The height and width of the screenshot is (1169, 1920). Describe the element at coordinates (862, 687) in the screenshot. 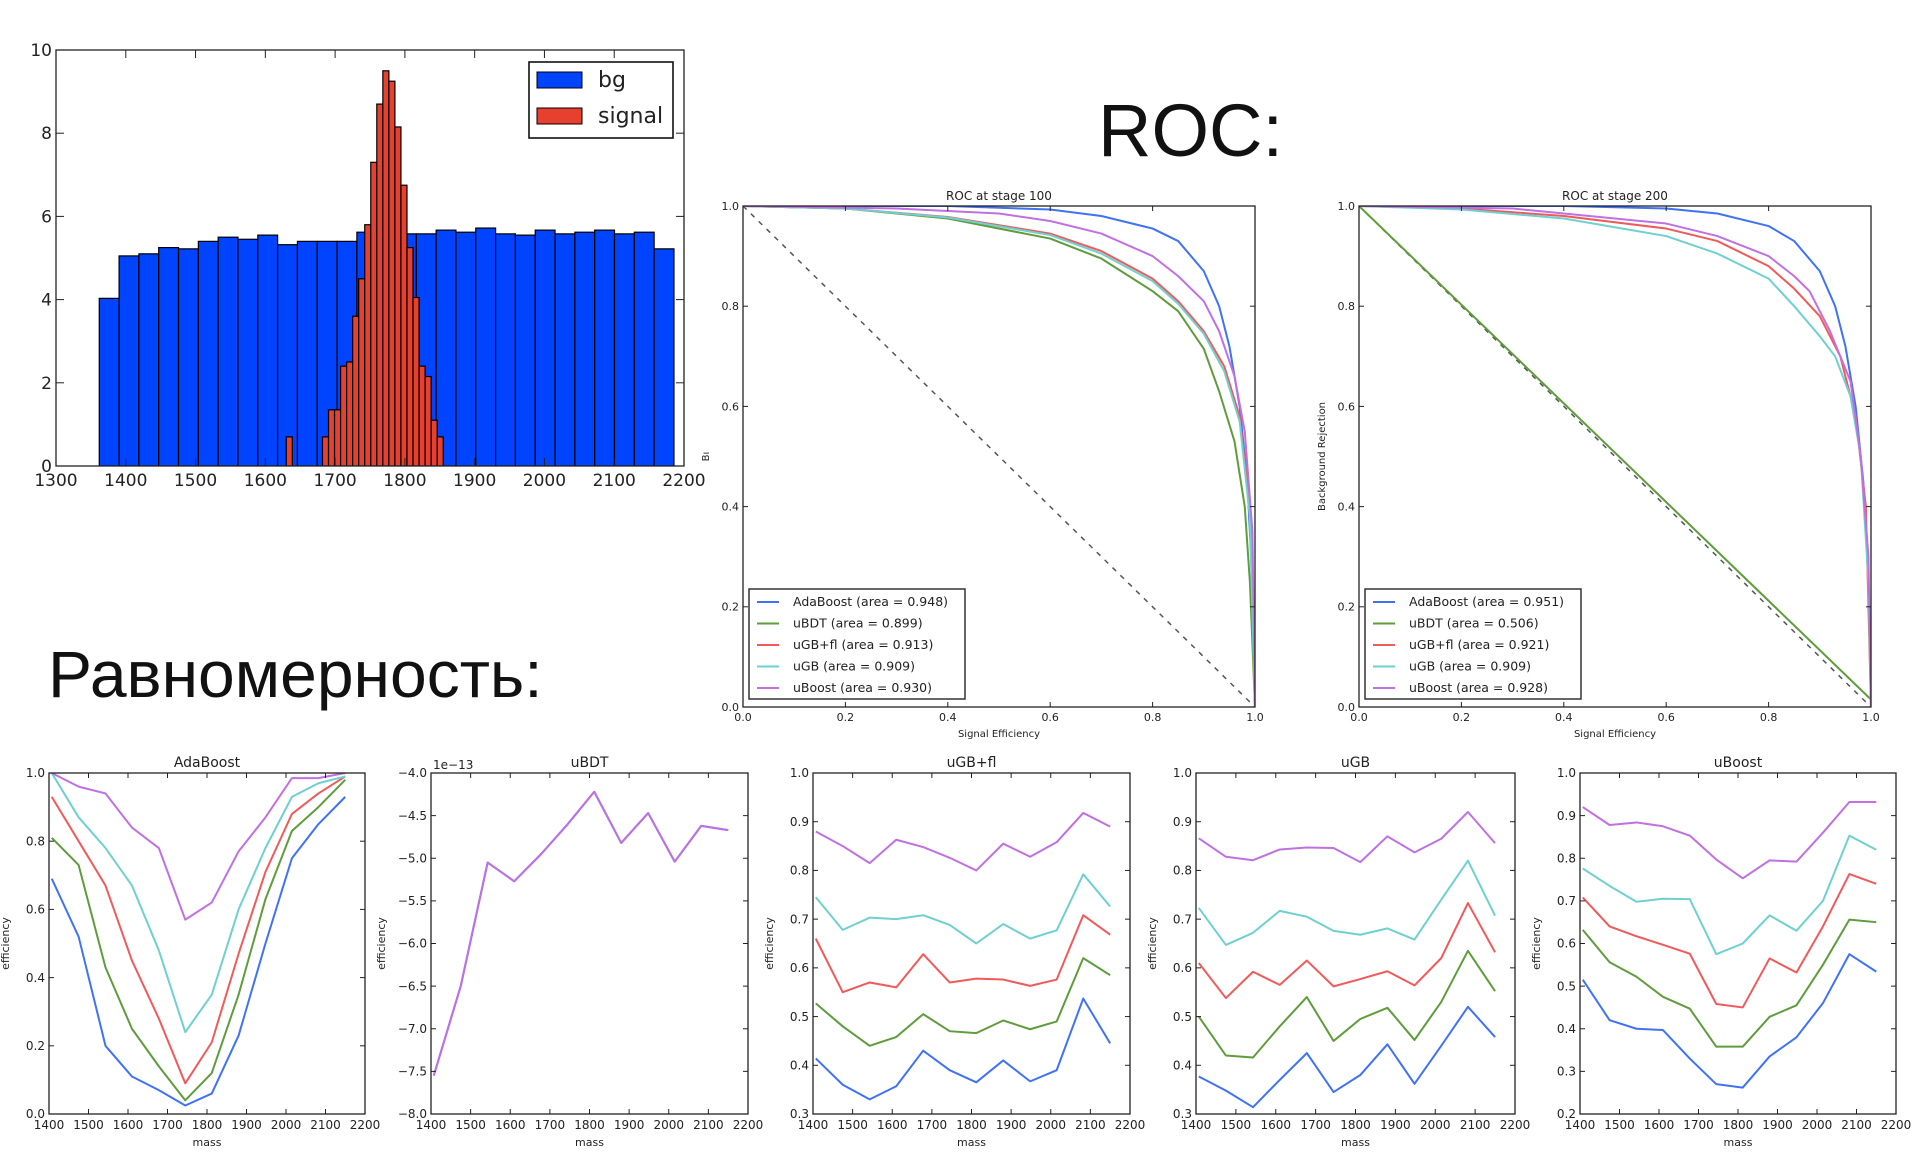

I see `legend-label: uBoost (area = 0.930)` at that location.